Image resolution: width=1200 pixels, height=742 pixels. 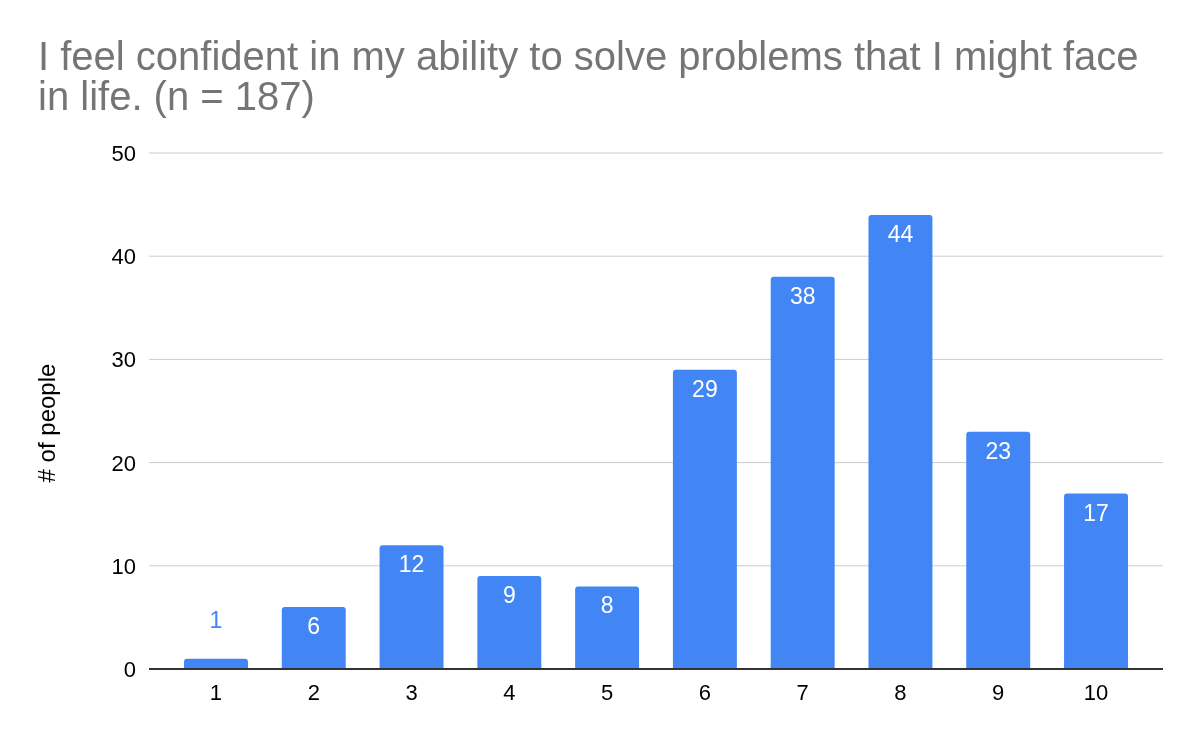 What do you see at coordinates (607, 605) in the screenshot?
I see `data-label: 8` at bounding box center [607, 605].